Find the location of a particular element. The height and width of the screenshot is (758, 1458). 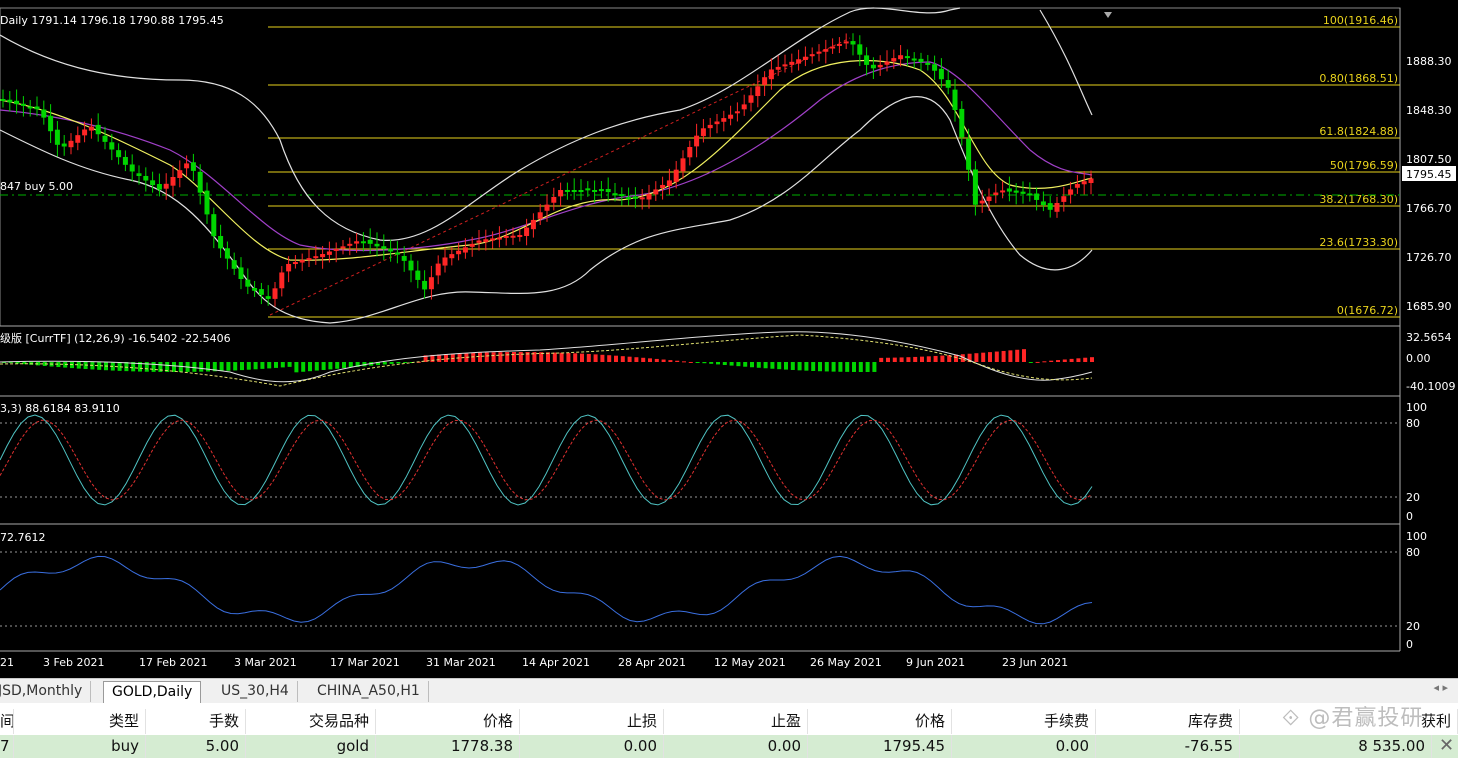

macd-axis-tick: 0.00 is located at coordinates (1418, 358).